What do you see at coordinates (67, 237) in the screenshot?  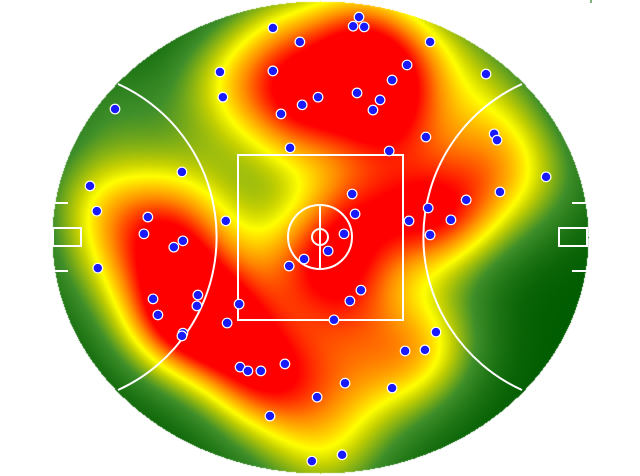 I see `left-goal-square` at bounding box center [67, 237].